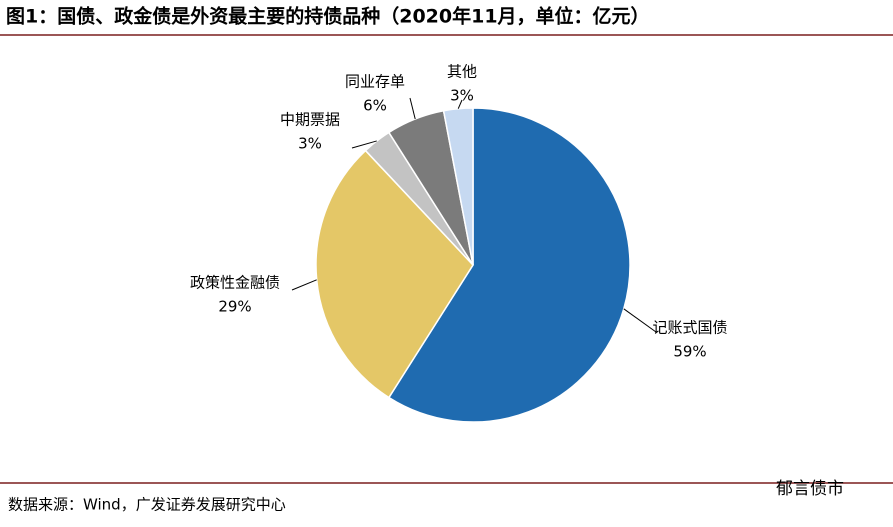  I want to click on slice-label: 政策性金融债, so click(235, 283).